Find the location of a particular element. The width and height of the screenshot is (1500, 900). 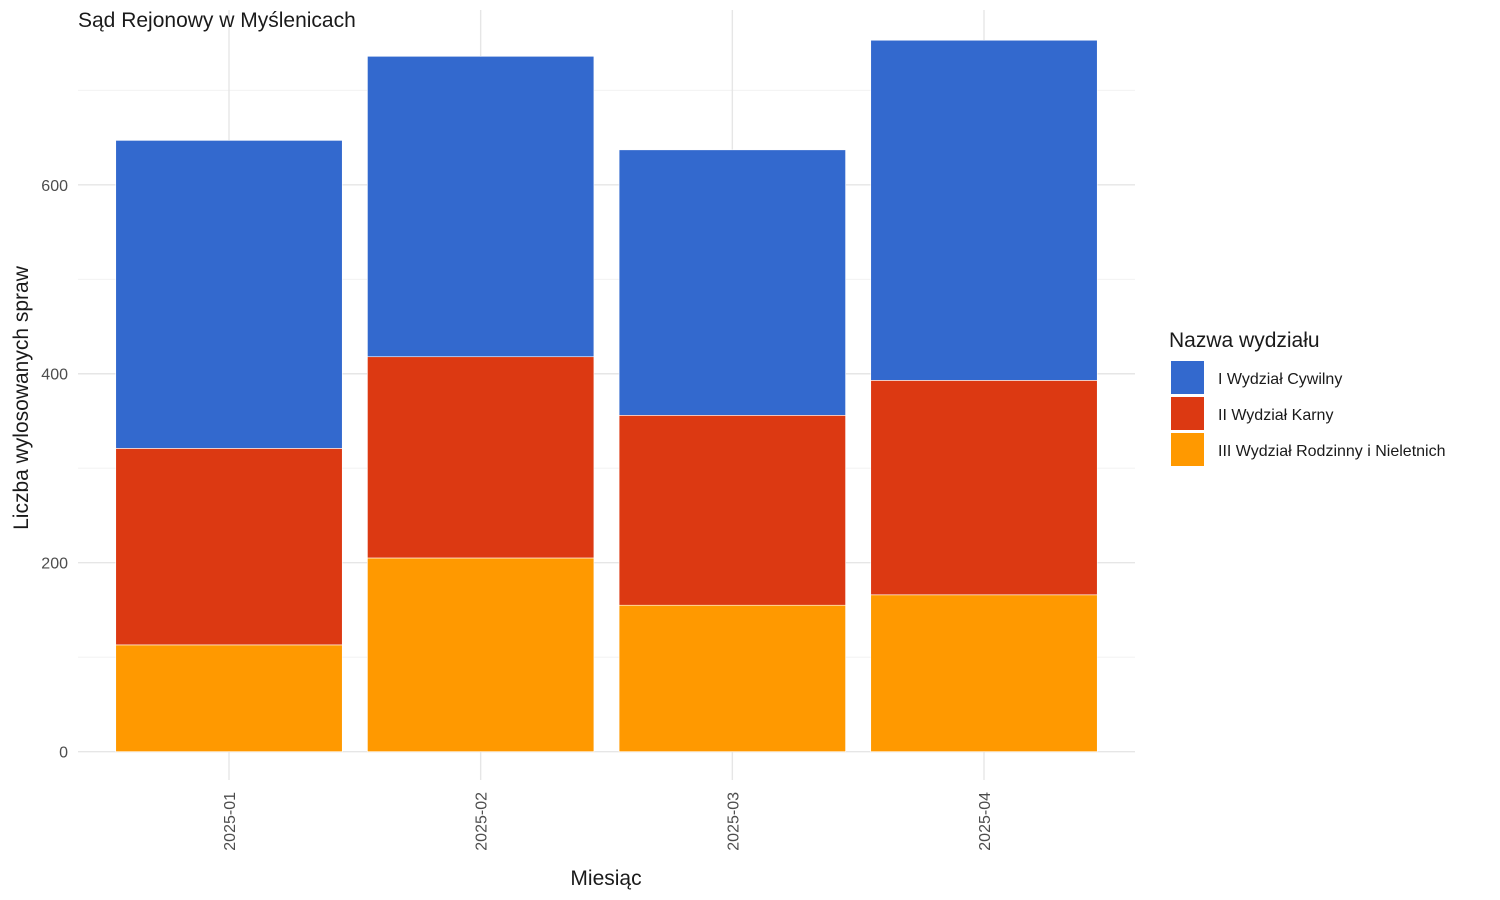

legend-label: II Wydział Karny is located at coordinates (1275, 415).